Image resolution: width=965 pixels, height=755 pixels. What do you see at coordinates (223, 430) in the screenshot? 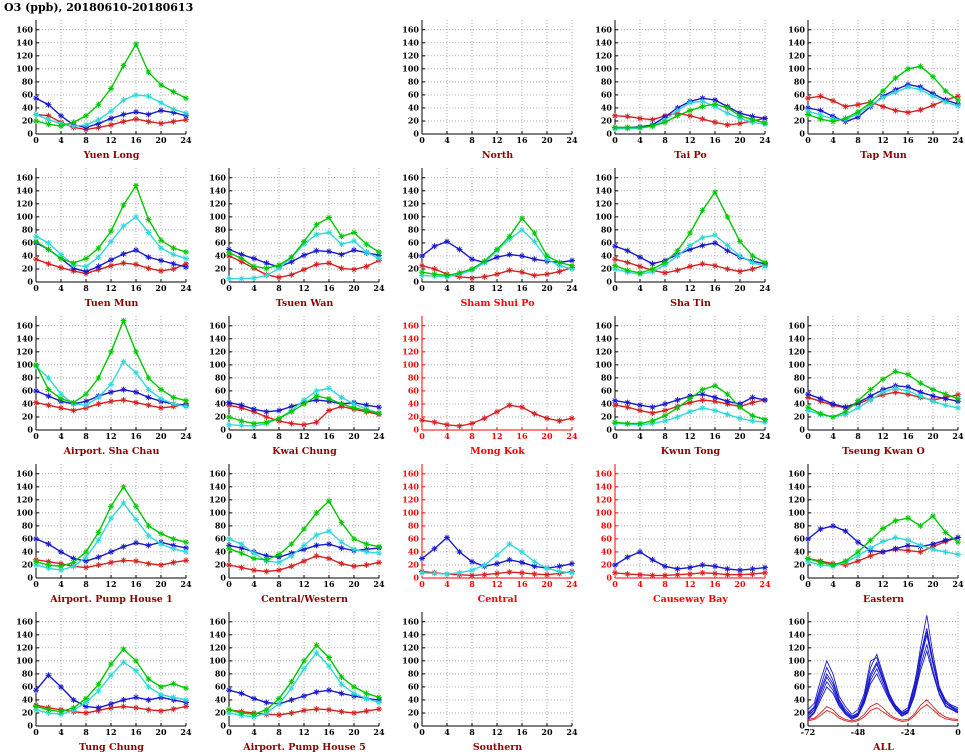
I see `y-tick-label: 0` at bounding box center [223, 430].